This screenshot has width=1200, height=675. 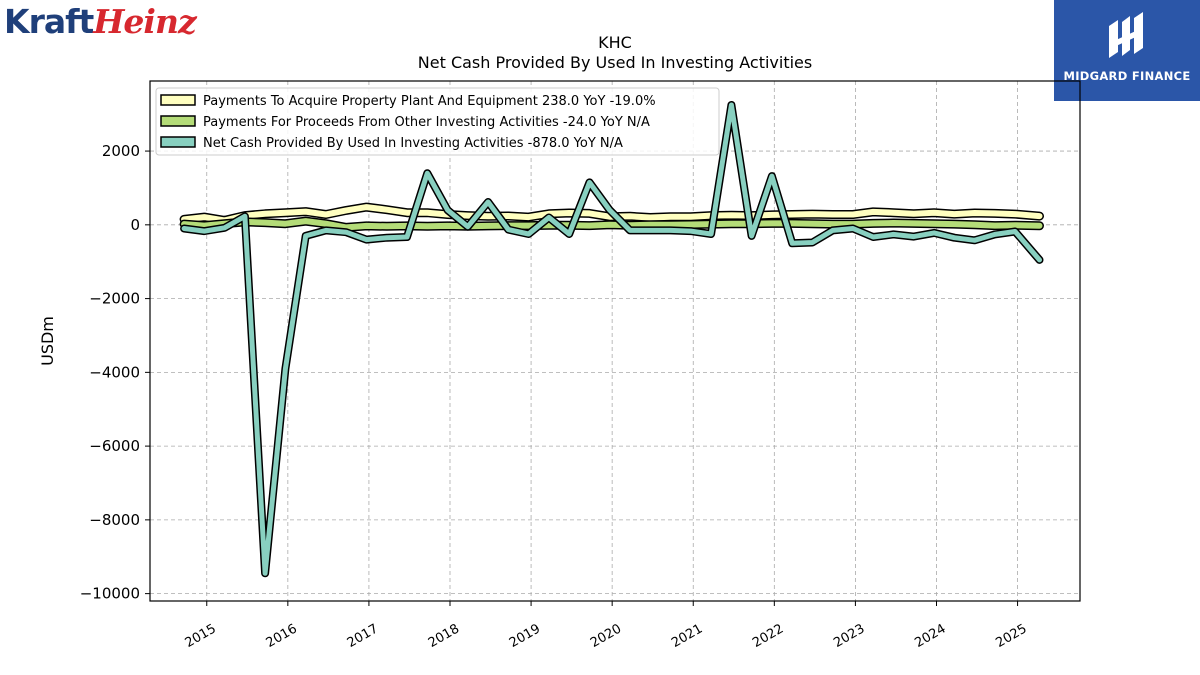 What do you see at coordinates (100, 21) in the screenshot?
I see `kraft-heinz-logo: KraftHeinz` at bounding box center [100, 21].